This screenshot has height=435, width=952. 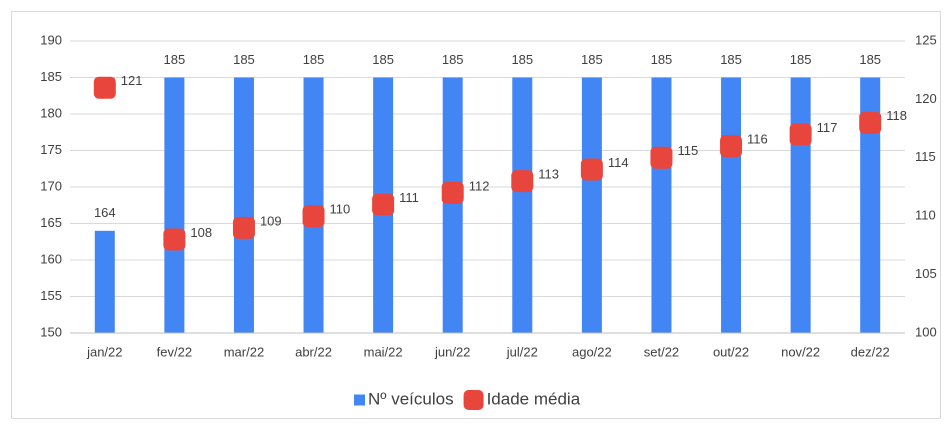 I want to click on y-tick-label: 190, so click(x=51, y=39).